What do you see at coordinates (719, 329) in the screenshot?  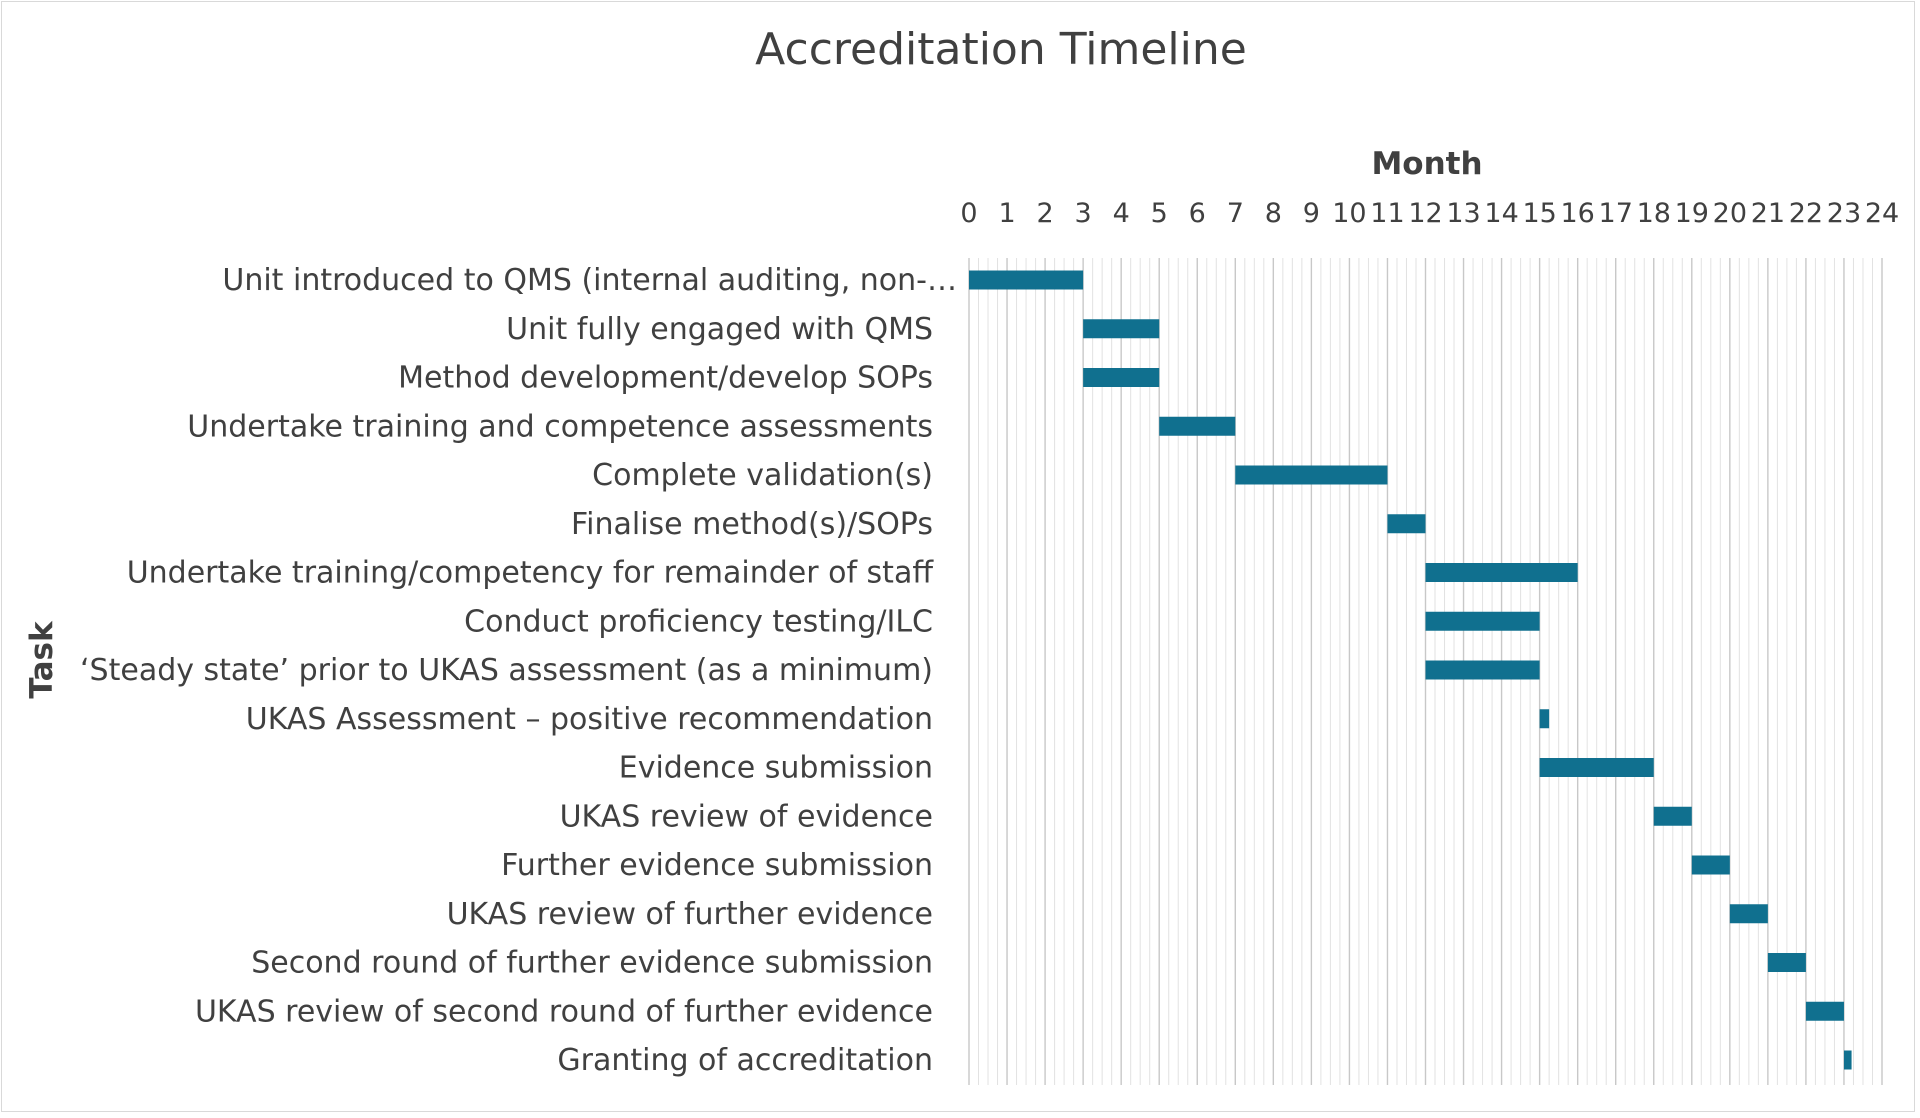 I see `task-label: Unit fully engaged with QMS` at bounding box center [719, 329].